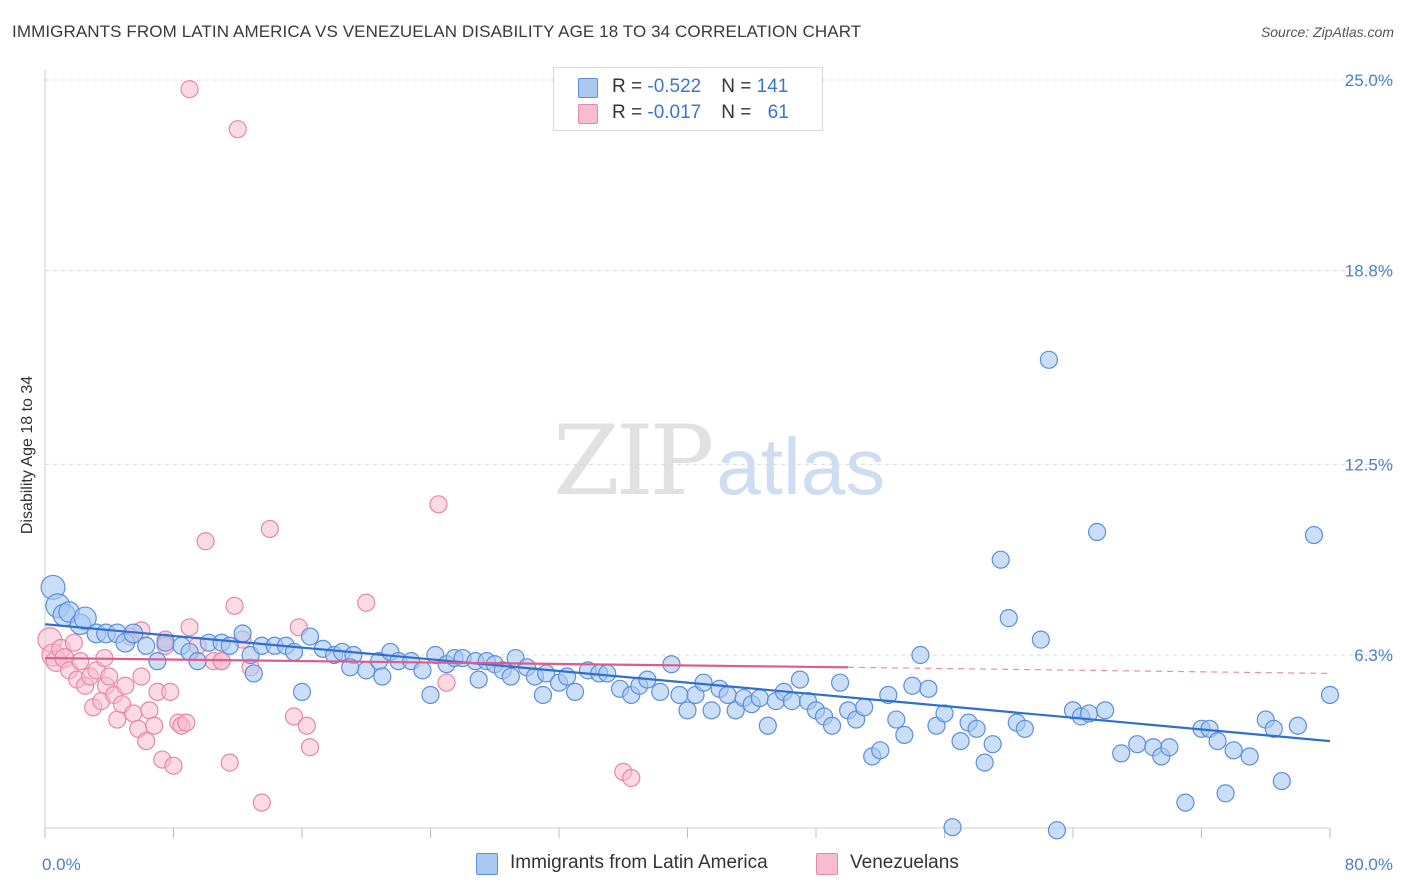 Image resolution: width=1406 pixels, height=892 pixels. What do you see at coordinates (778, 112) in the screenshot?
I see `legend-n-value-2: 61` at bounding box center [778, 112].